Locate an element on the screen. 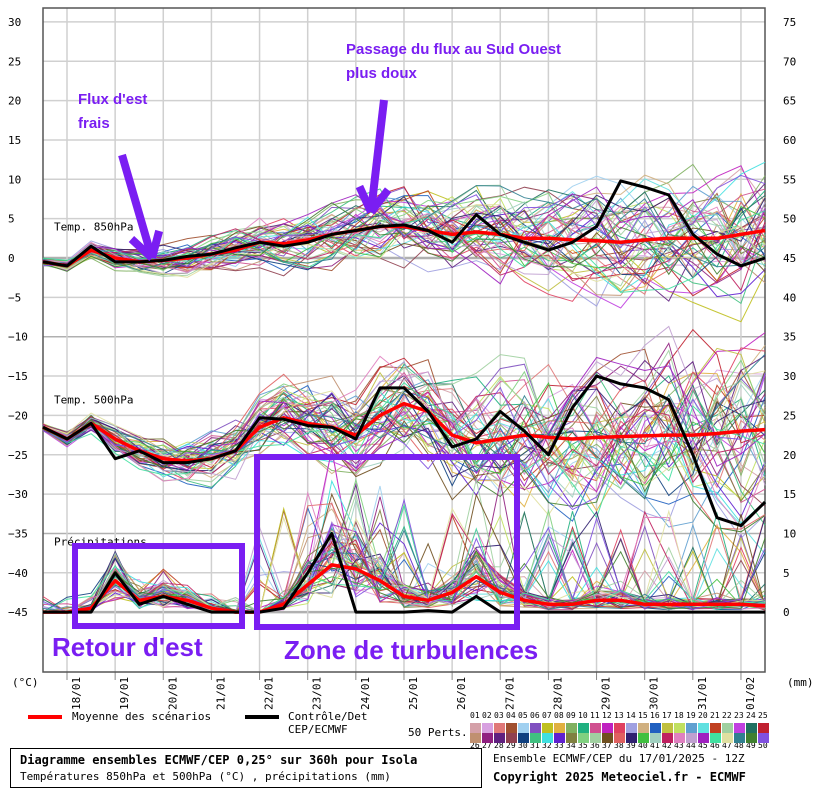 This screenshot has height=792, width=840. member-number: 20 is located at coordinates (703, 715).